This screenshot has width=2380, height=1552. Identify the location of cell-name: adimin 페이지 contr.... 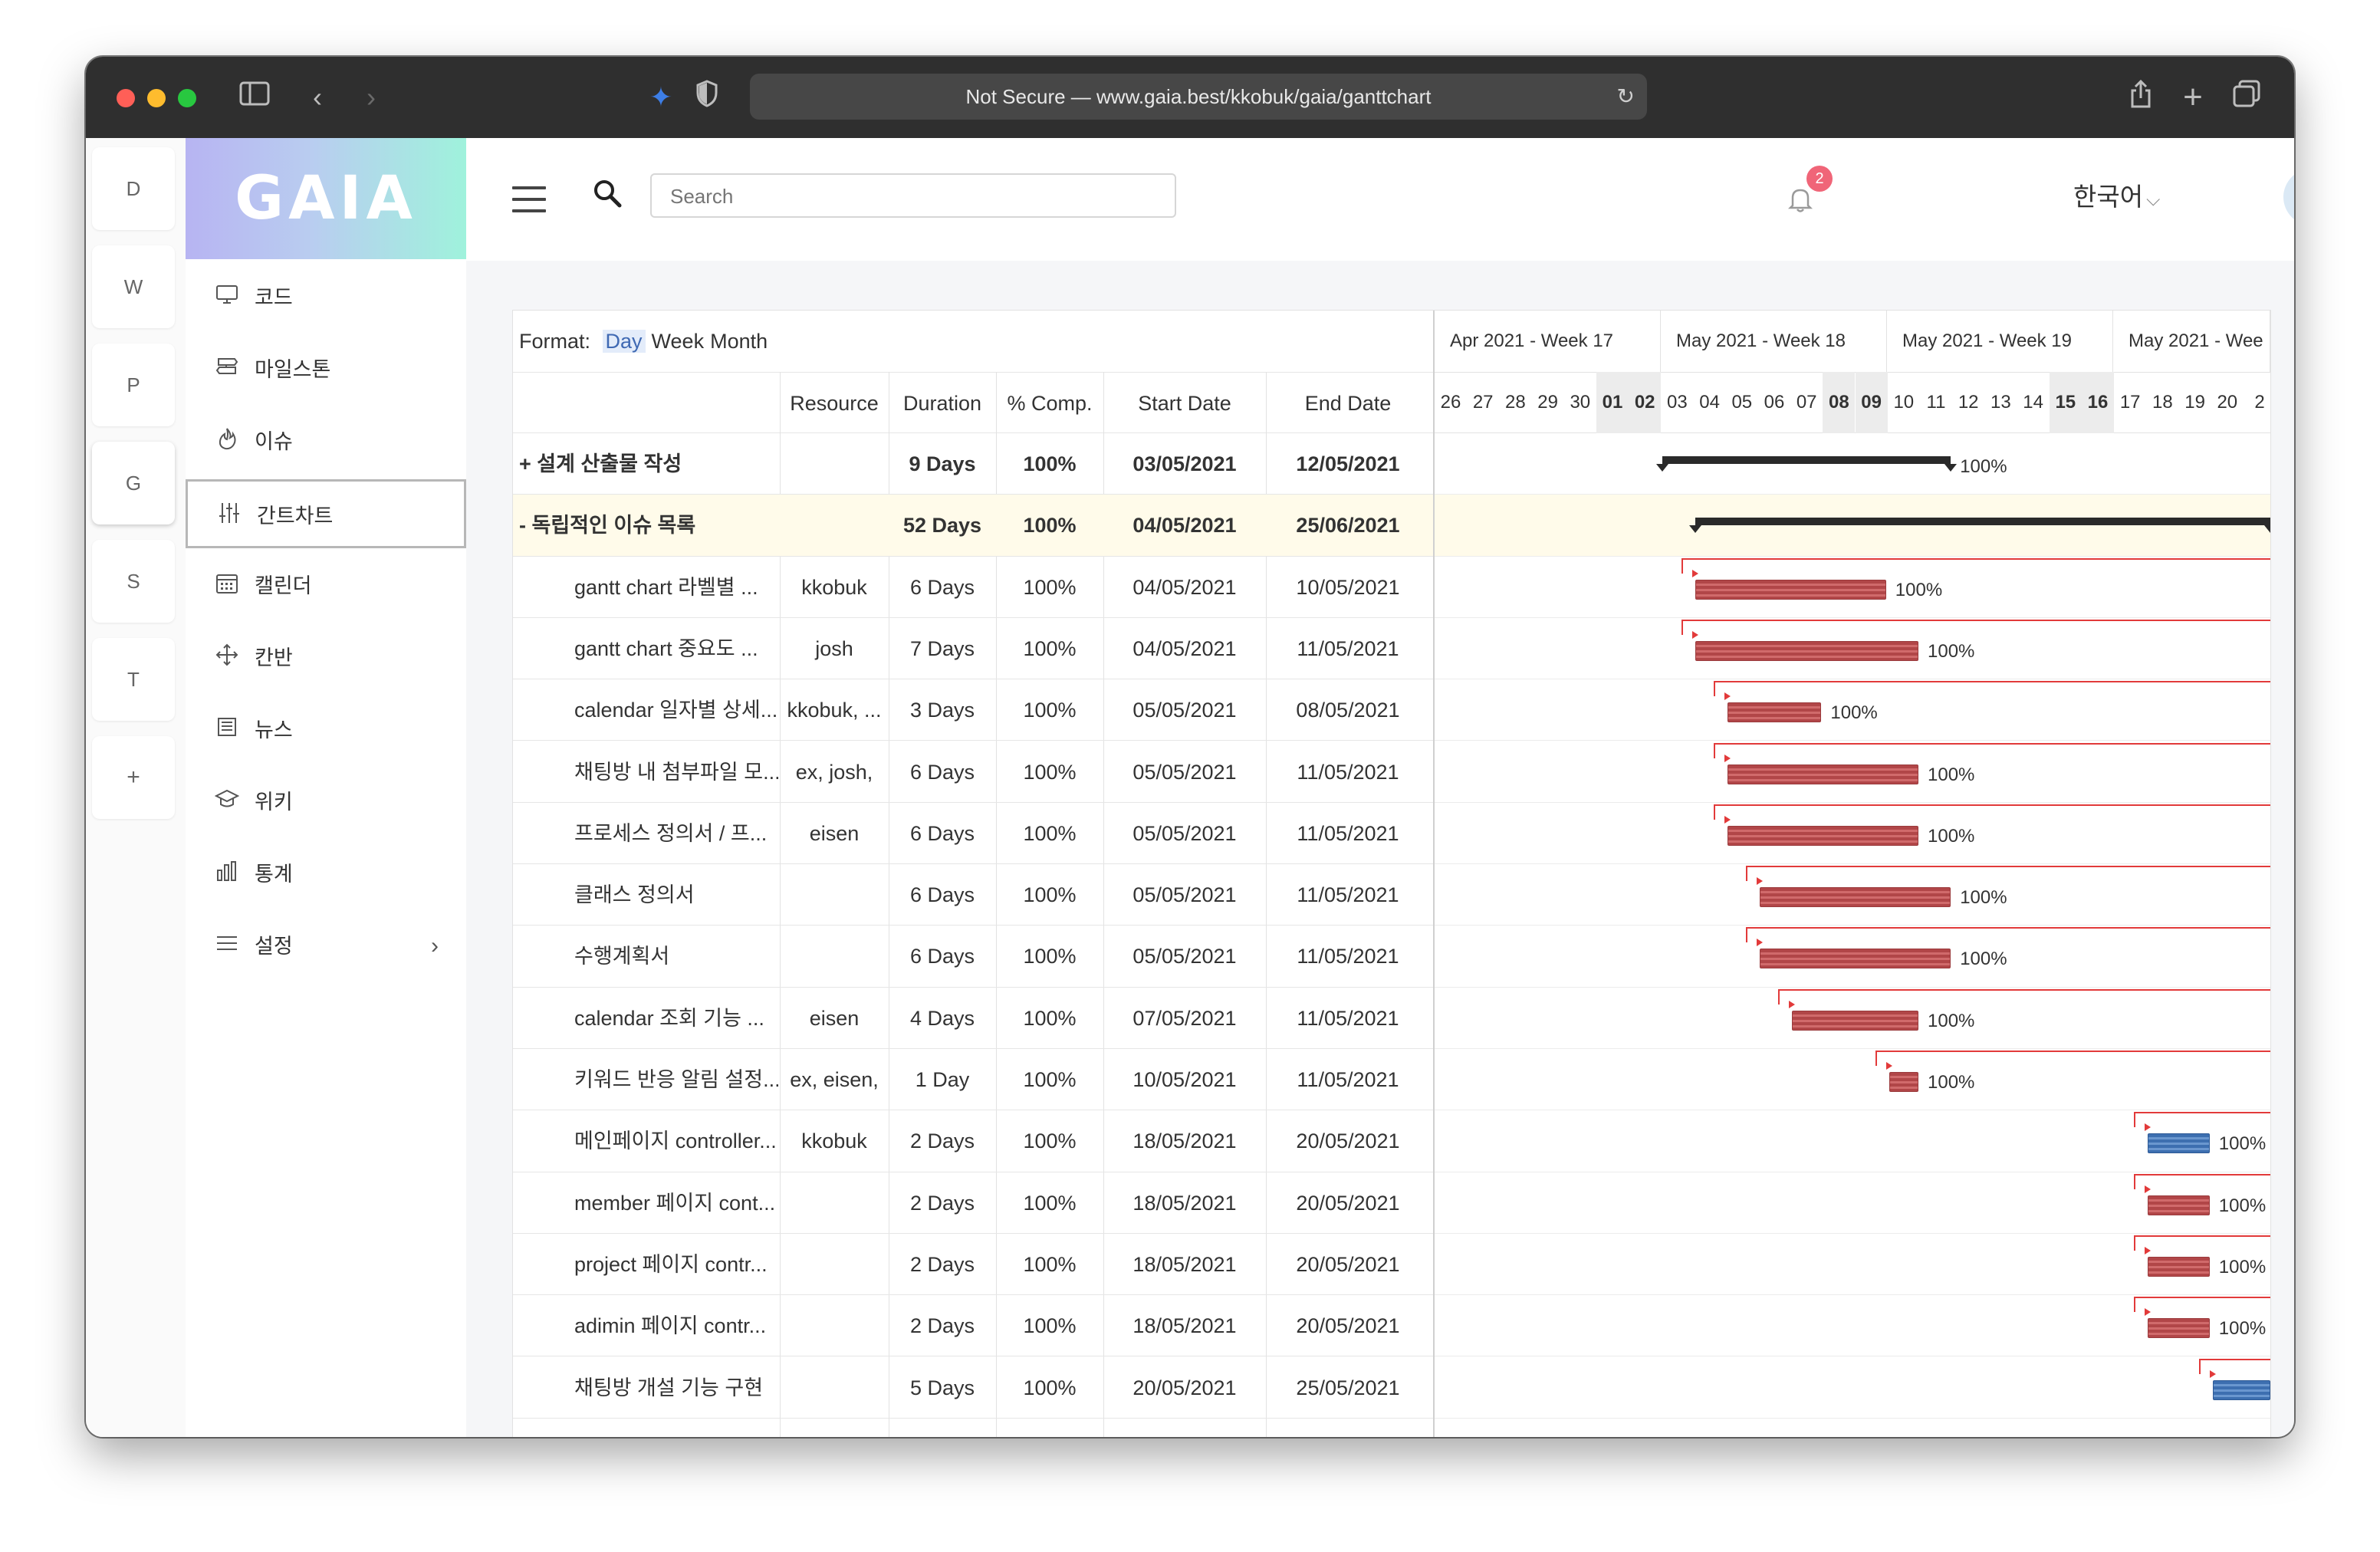
(671, 1326).